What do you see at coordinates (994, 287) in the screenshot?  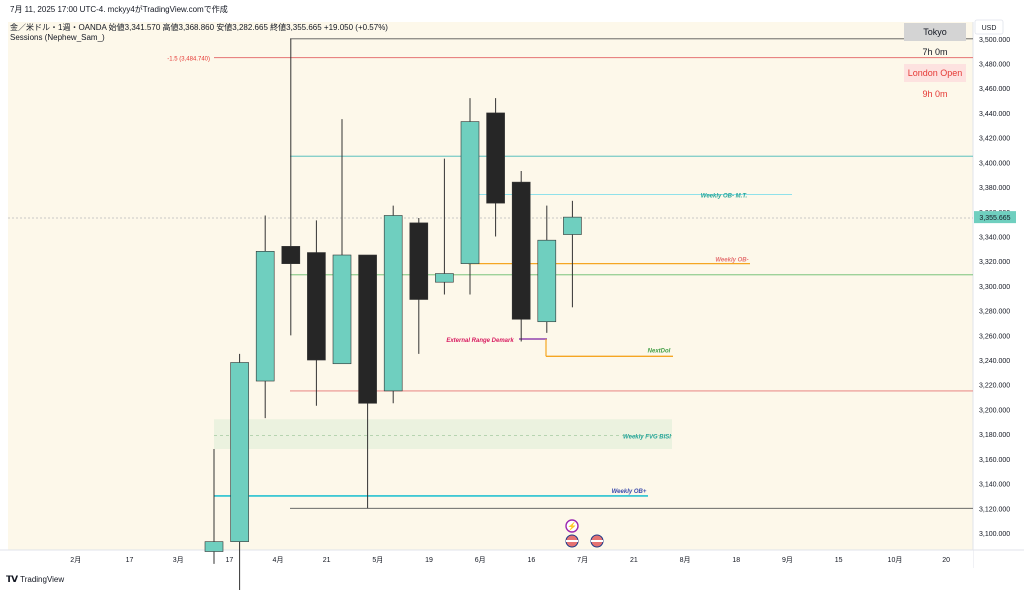 I see `price-tick-label: 3,300.000` at bounding box center [994, 287].